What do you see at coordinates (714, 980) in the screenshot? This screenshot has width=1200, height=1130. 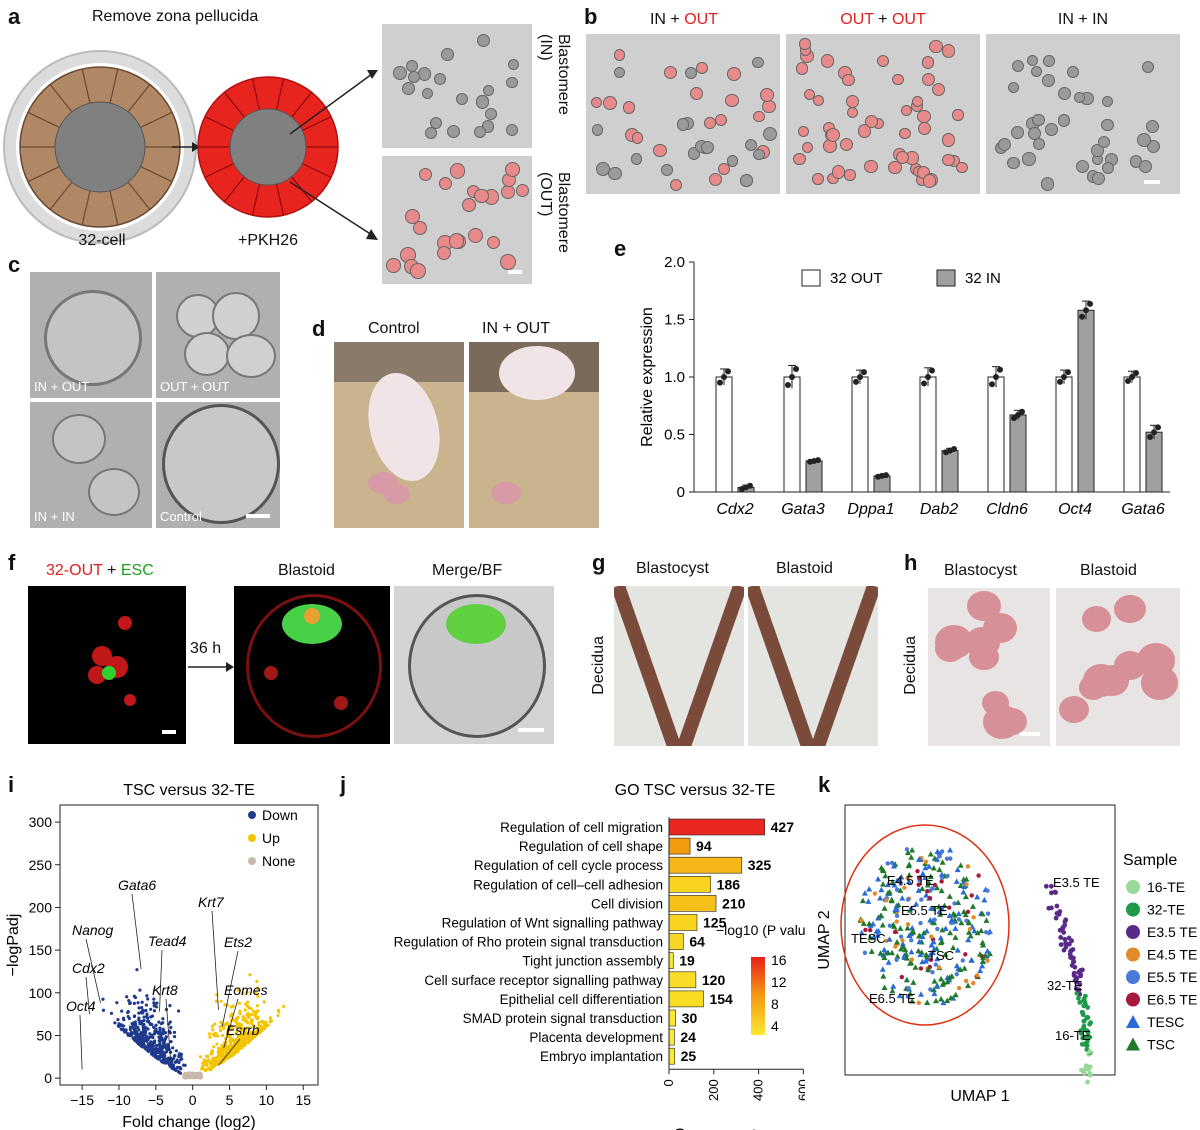 I see `go-count-label: 120` at bounding box center [714, 980].